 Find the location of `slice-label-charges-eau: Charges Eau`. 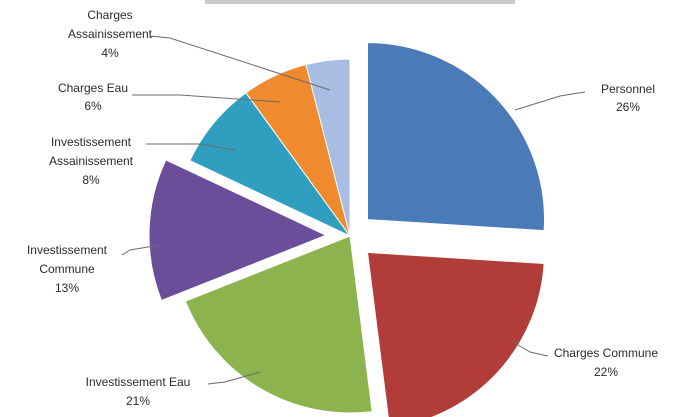

slice-label-charges-eau: Charges Eau is located at coordinates (93, 88).